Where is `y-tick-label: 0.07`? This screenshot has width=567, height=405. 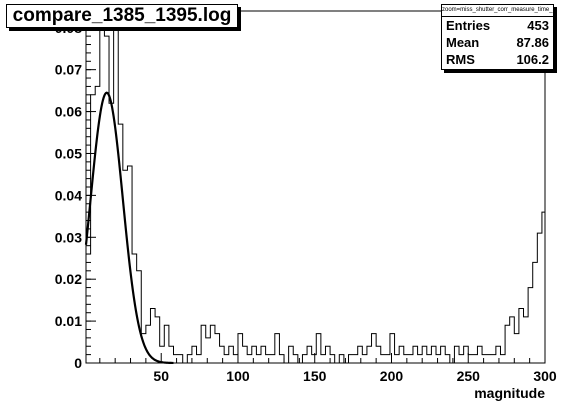
y-tick-label: 0.07 is located at coordinates (68, 70).